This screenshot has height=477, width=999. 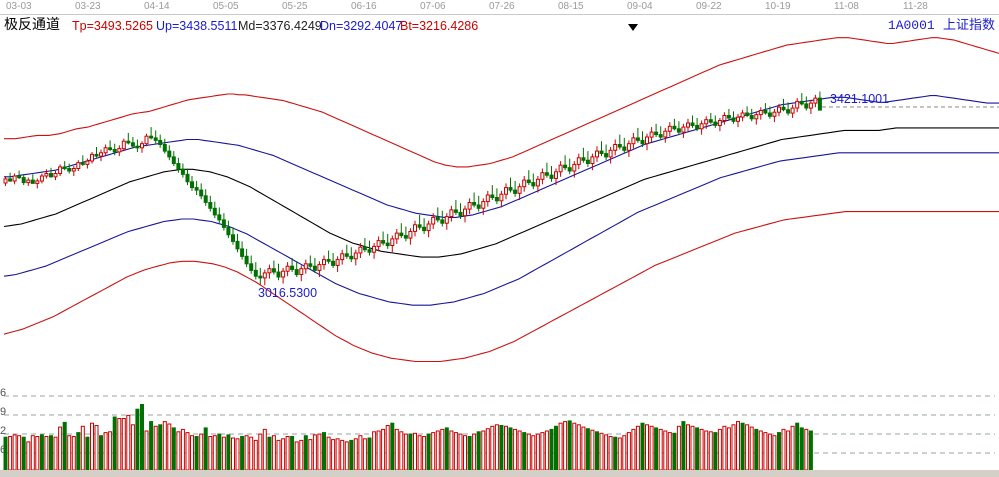 What do you see at coordinates (287, 293) in the screenshot?
I see `price-annotation-label: 3016.5300` at bounding box center [287, 293].